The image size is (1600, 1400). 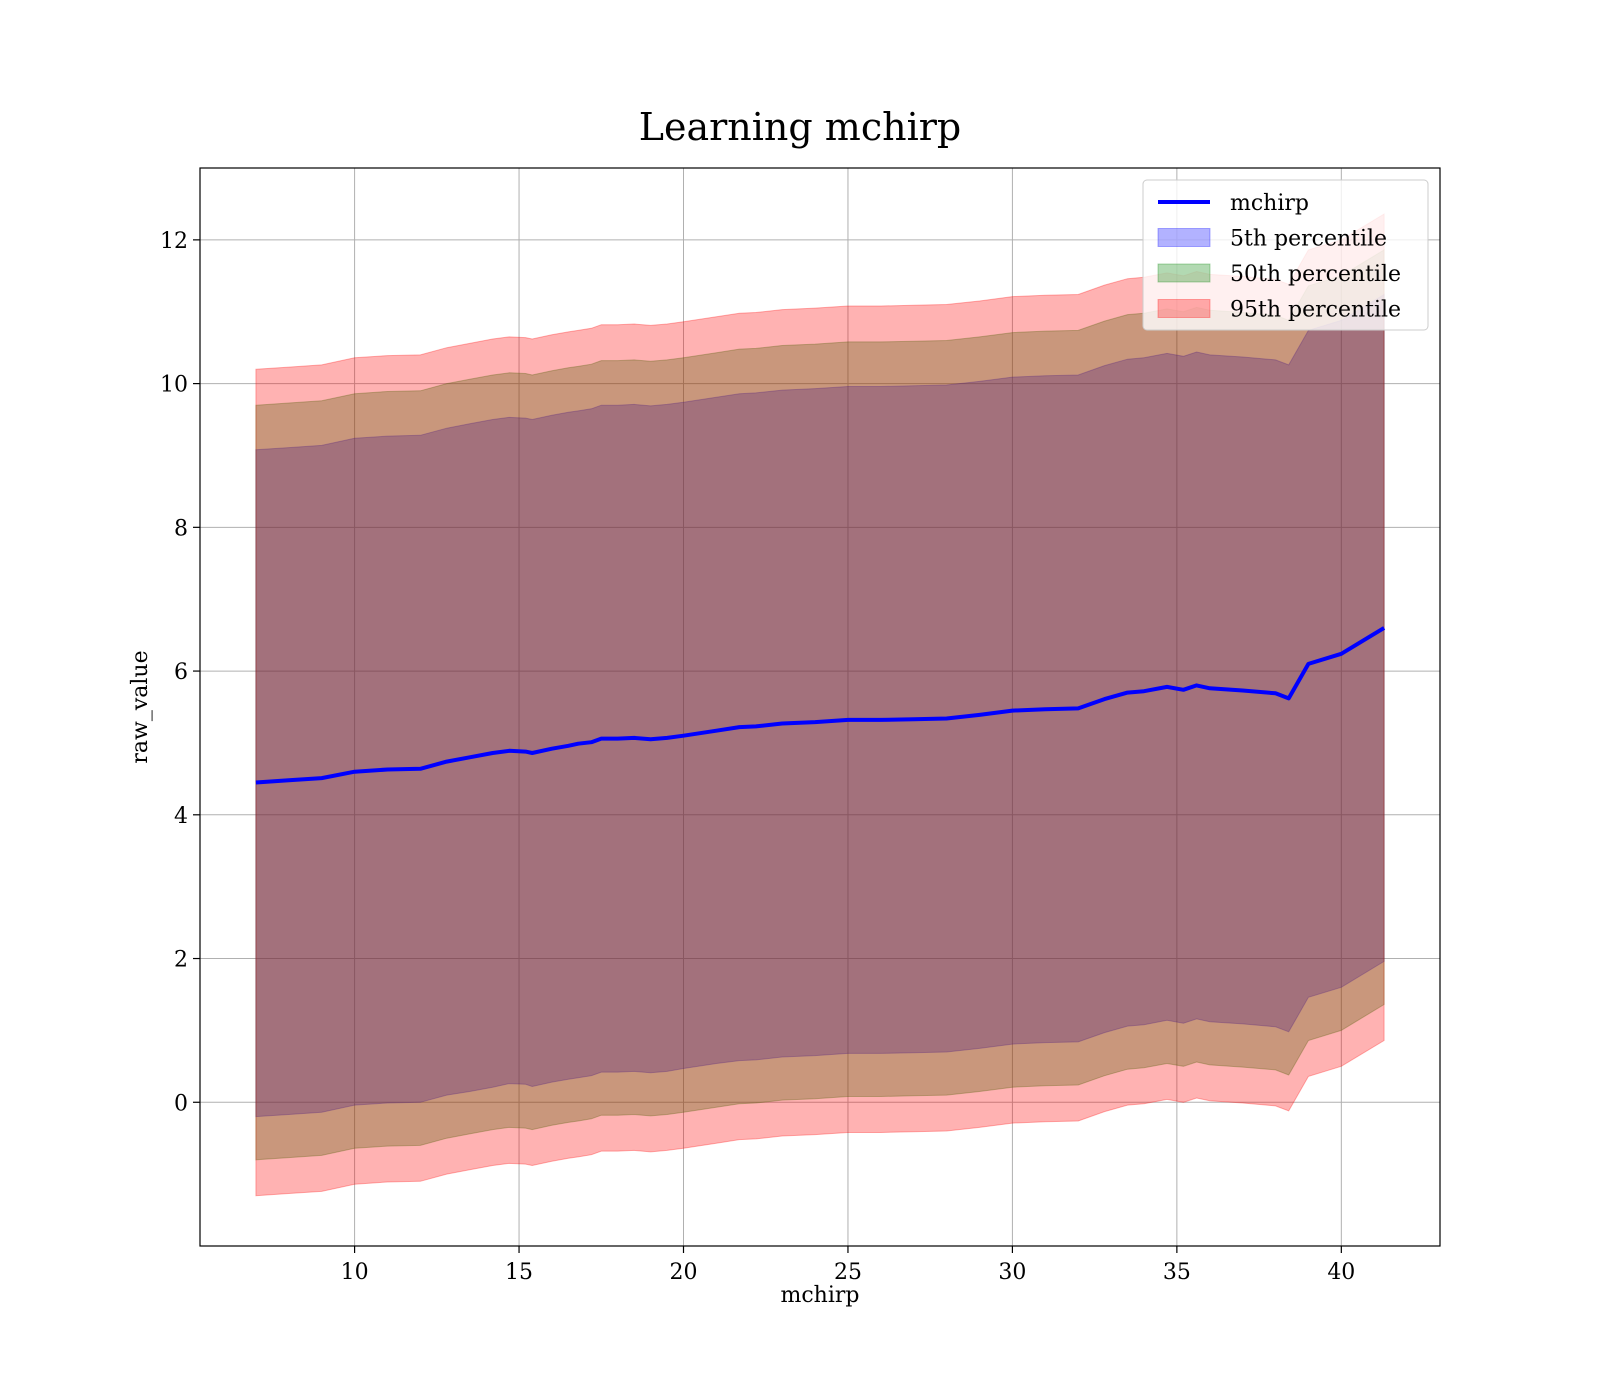 What do you see at coordinates (355, 1272) in the screenshot?
I see `x-tick-label: 10` at bounding box center [355, 1272].